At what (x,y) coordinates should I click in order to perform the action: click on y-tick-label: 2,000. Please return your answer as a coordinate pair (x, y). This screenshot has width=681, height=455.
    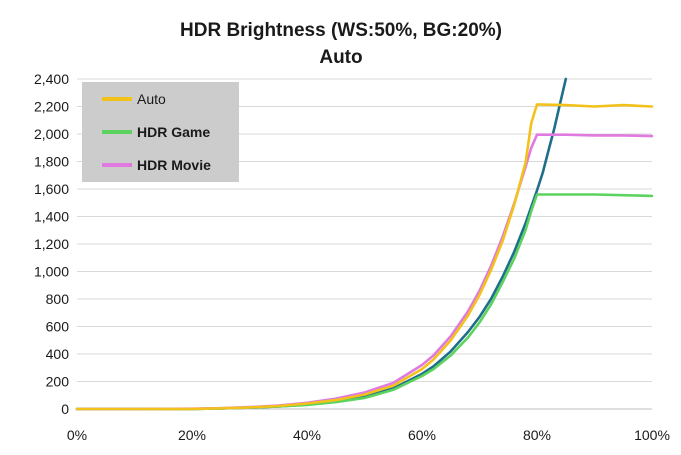
    Looking at the image, I should click on (51, 134).